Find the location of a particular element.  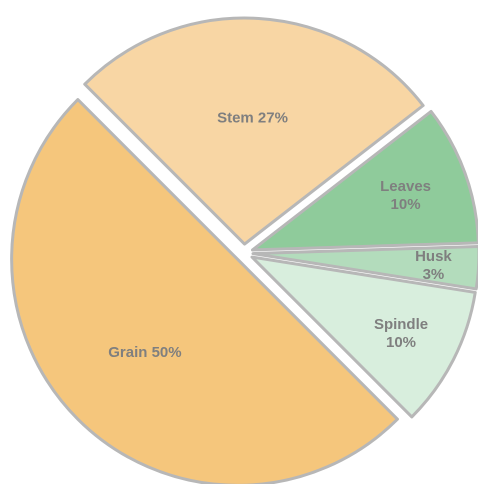

pie-label-line: Leaves is located at coordinates (405, 186).